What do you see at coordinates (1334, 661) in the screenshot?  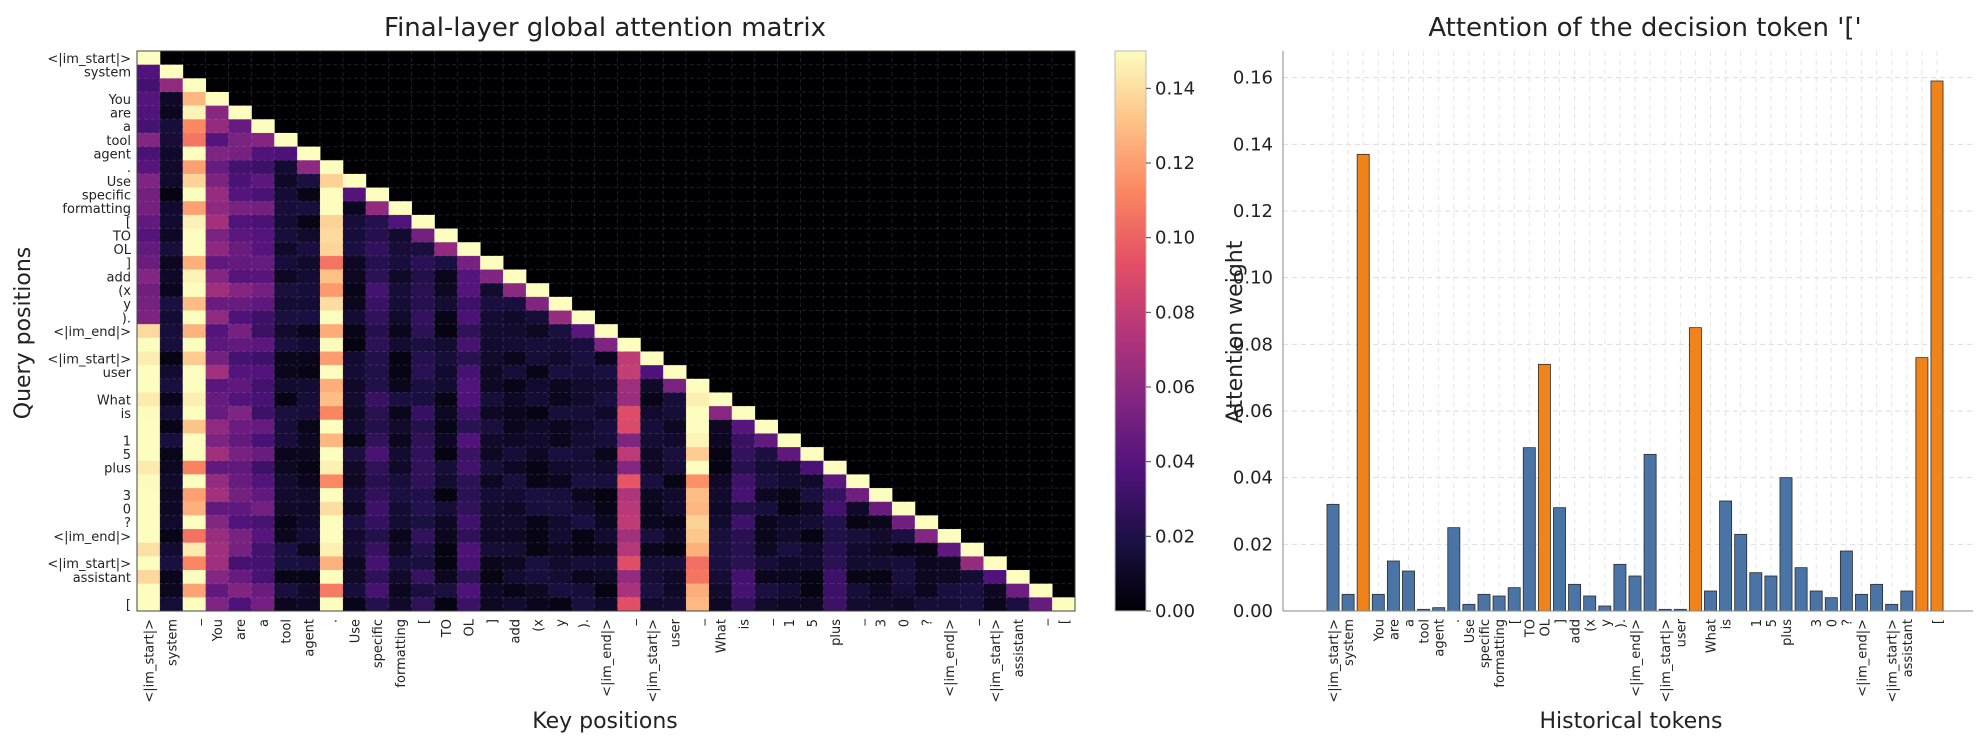 I see `bar-x-tick-label: <|im_start|>` at bounding box center [1334, 661].